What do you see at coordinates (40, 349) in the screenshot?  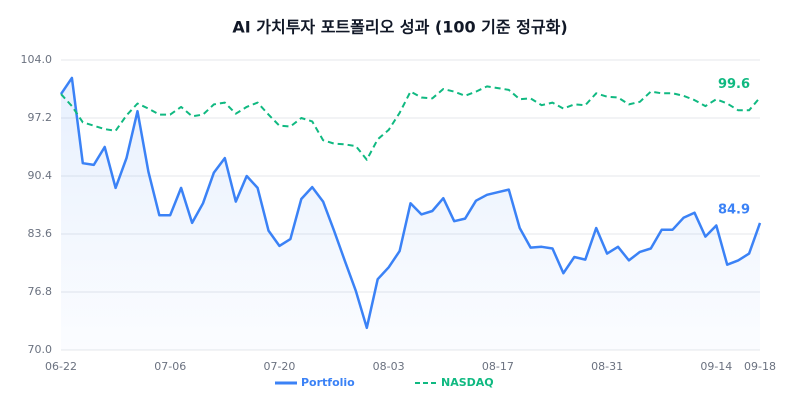 I see `y-tick-label: 70.0` at bounding box center [40, 349].